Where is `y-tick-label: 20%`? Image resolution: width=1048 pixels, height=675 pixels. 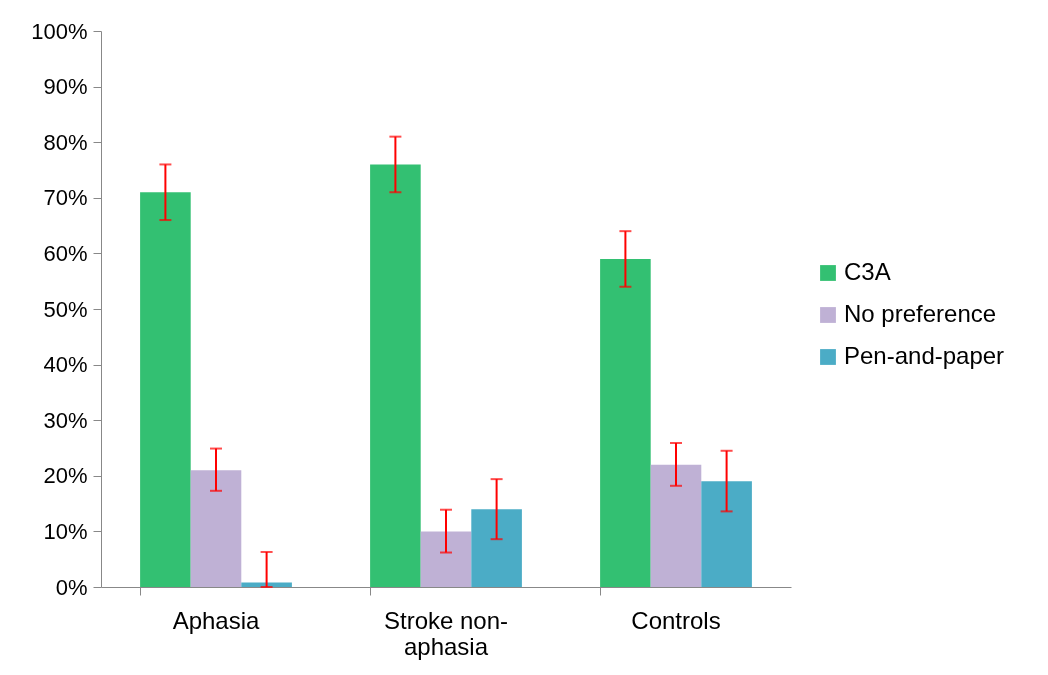
y-tick-label: 20% is located at coordinates (65, 476).